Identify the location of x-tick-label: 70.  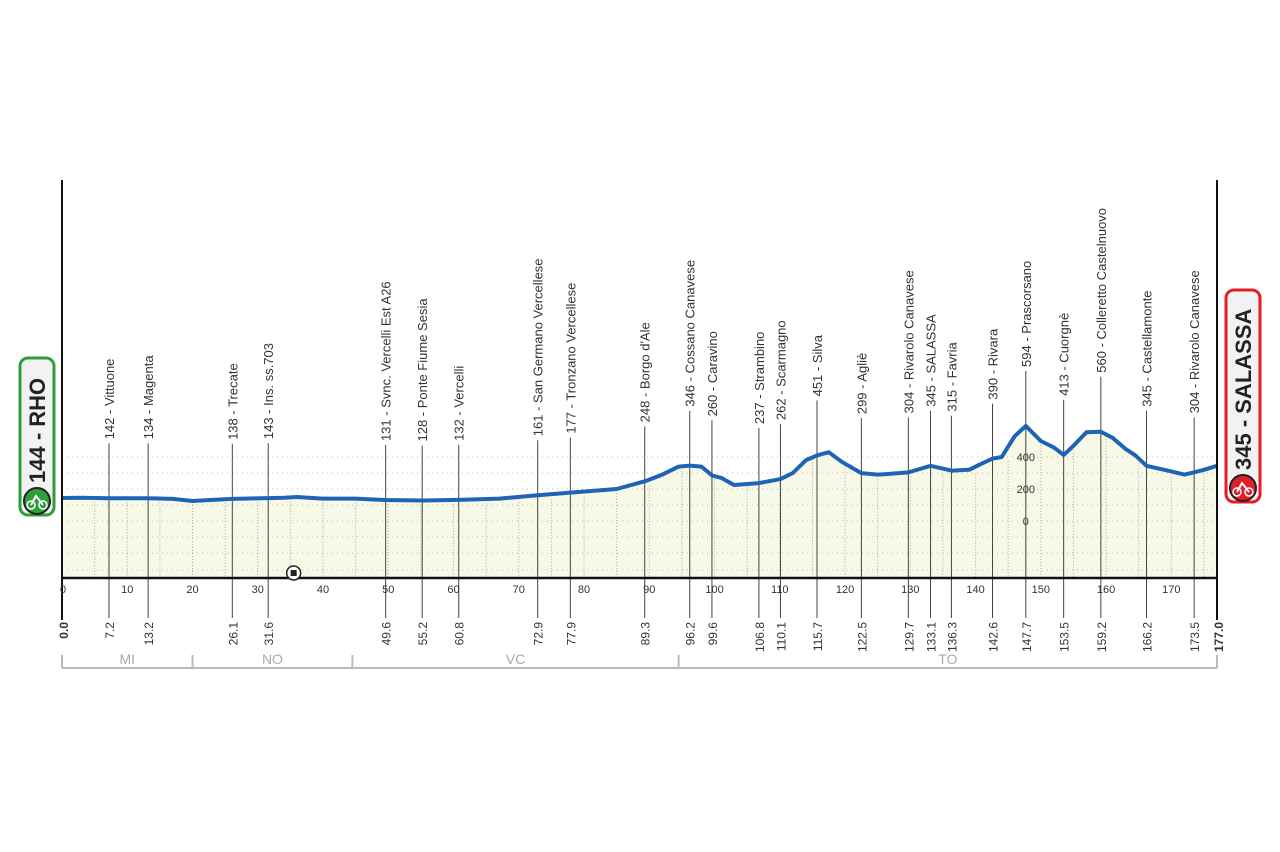
(519, 590).